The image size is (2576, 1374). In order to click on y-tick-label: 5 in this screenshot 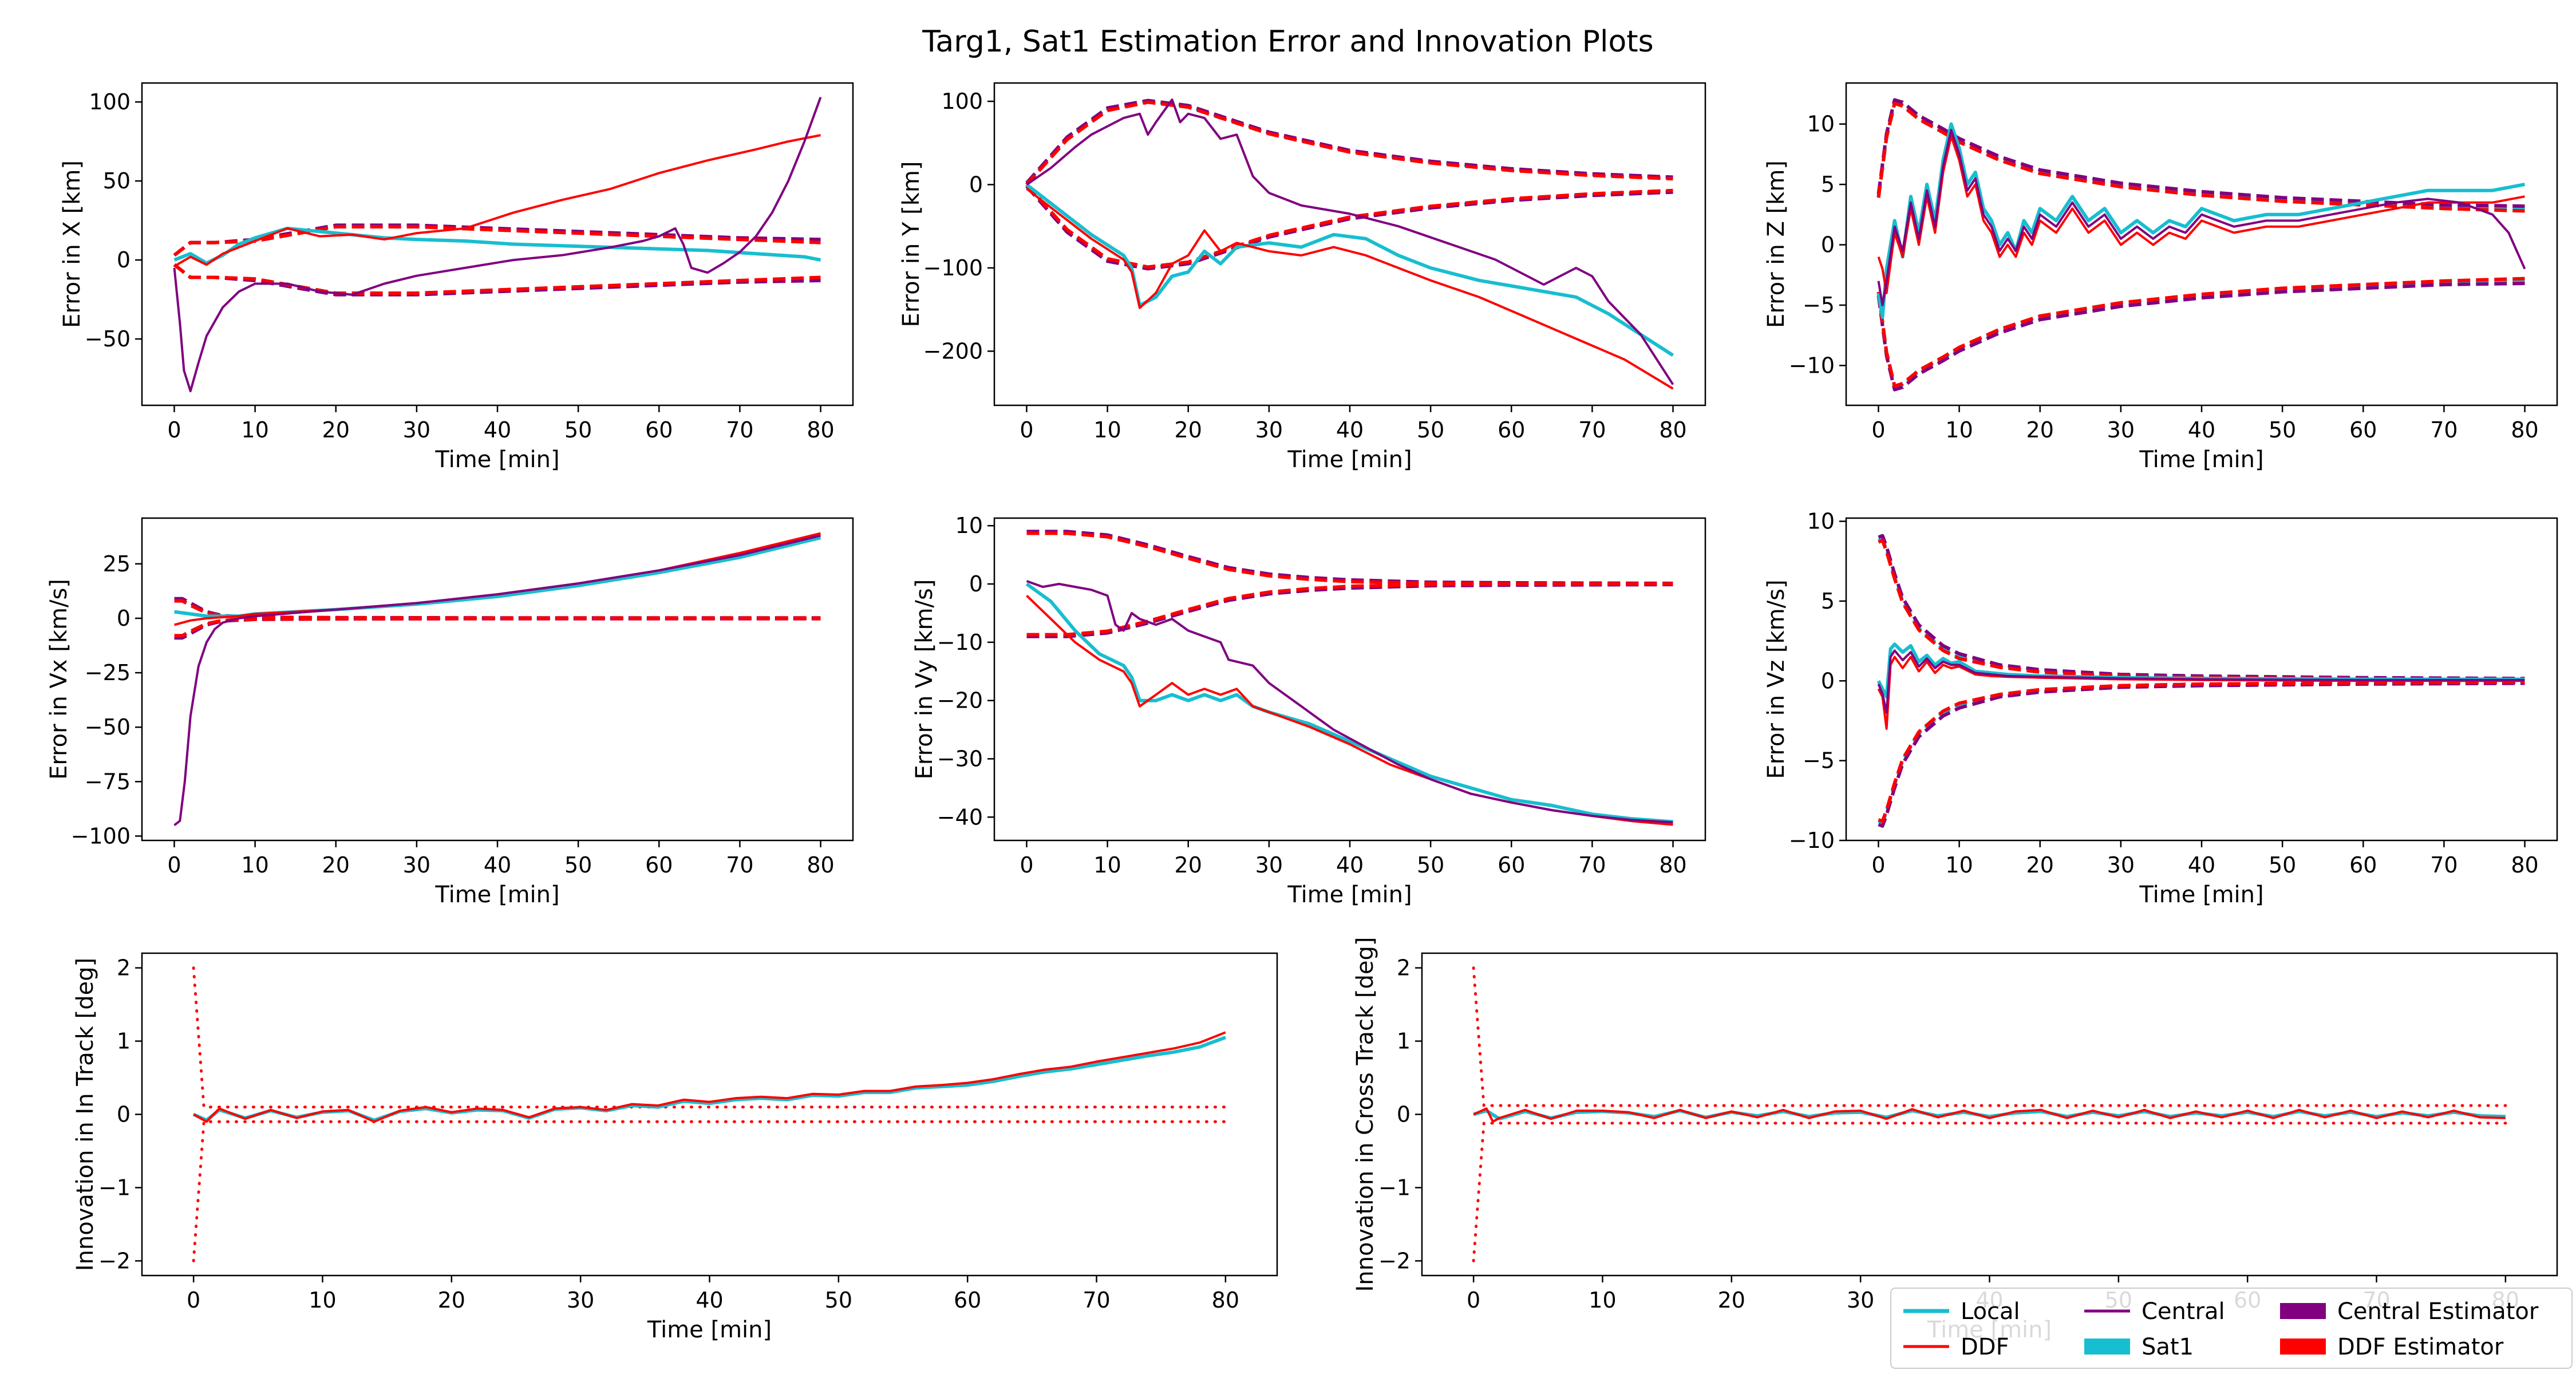, I will do `click(1828, 602)`.